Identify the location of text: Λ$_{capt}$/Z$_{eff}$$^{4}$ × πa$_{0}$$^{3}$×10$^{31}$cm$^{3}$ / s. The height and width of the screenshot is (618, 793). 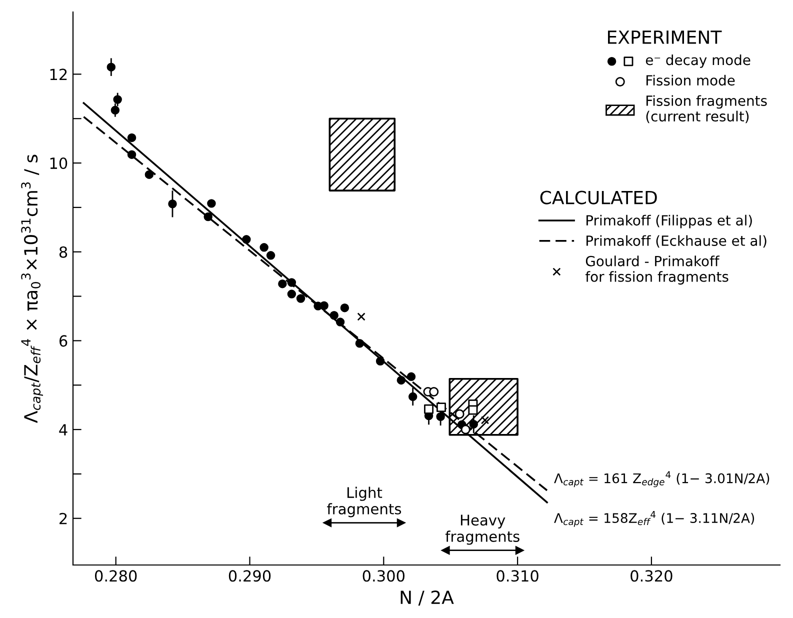
(32, 288).